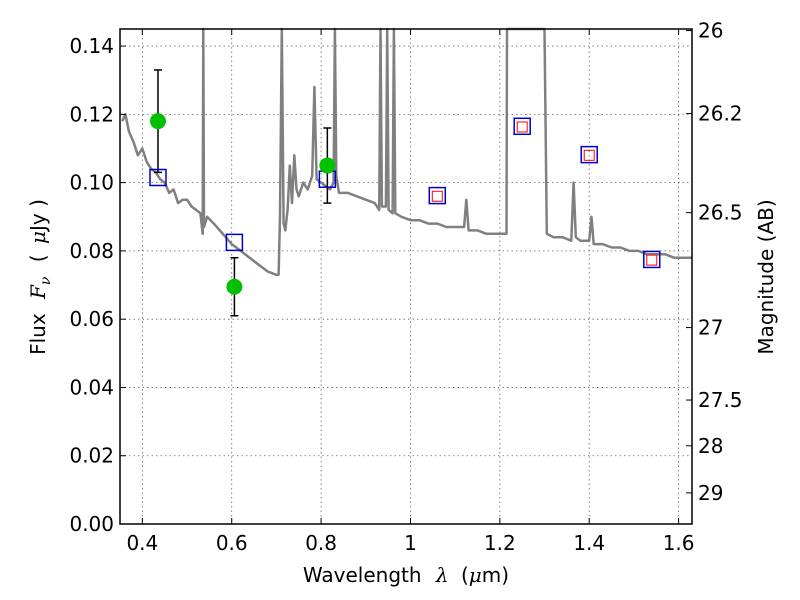 The image size is (800, 600). Describe the element at coordinates (410, 543) in the screenshot. I see `x-tick-label: 1` at that location.